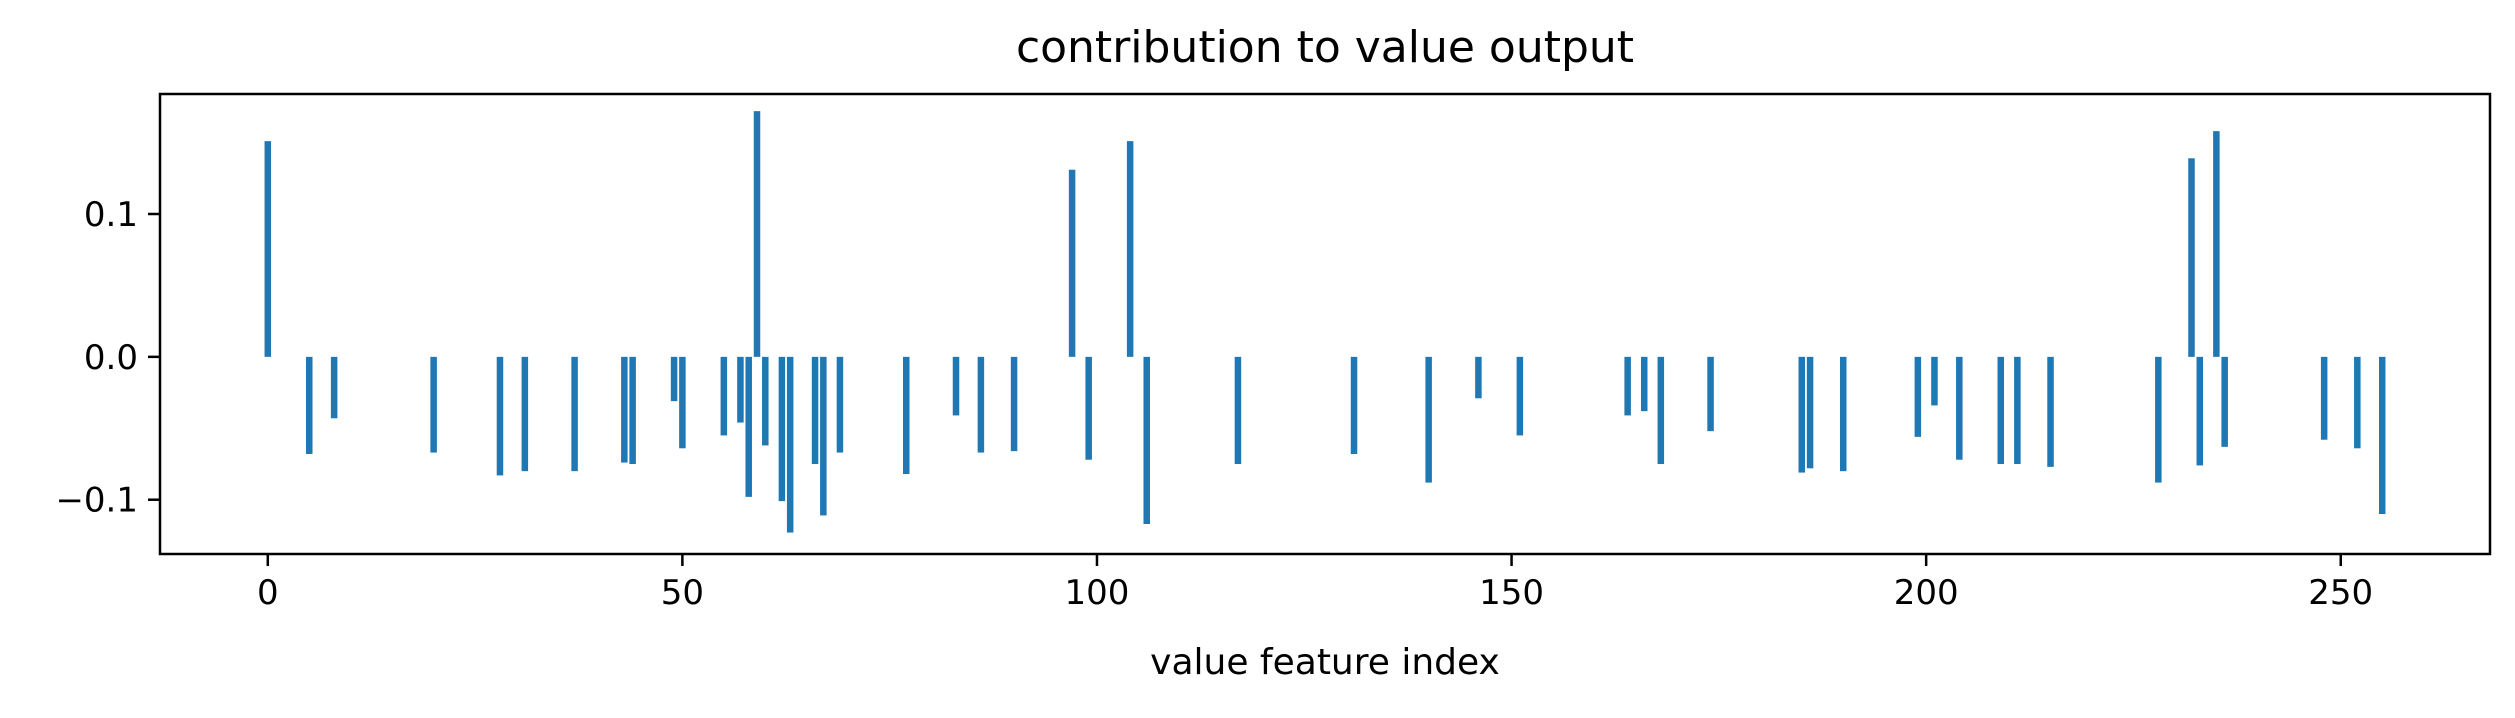 The width and height of the screenshot is (2515, 718). Describe the element at coordinates (1511, 593) in the screenshot. I see `x-tick-label-150: 150` at that location.